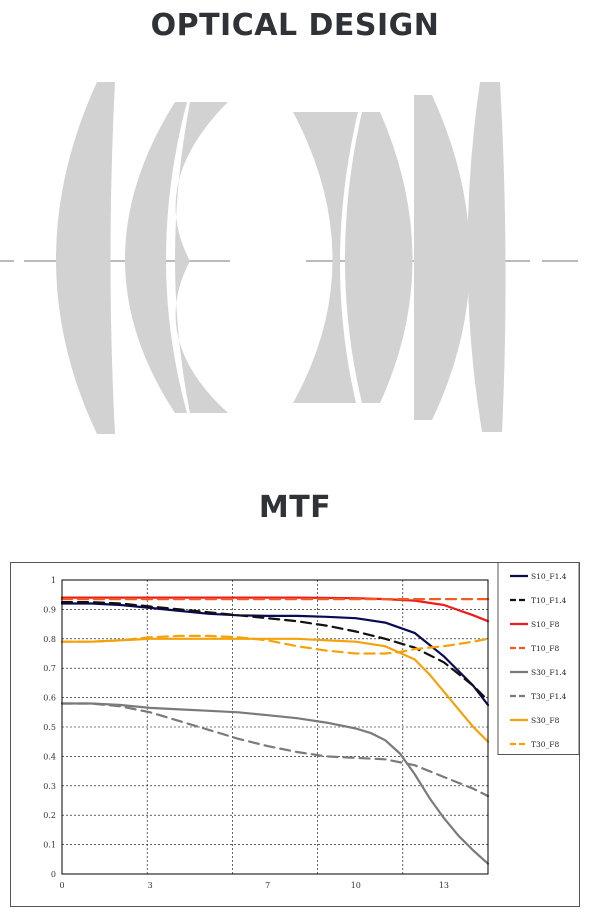 The image size is (590, 915). I want to click on series-line-s30-f8, so click(275, 690).